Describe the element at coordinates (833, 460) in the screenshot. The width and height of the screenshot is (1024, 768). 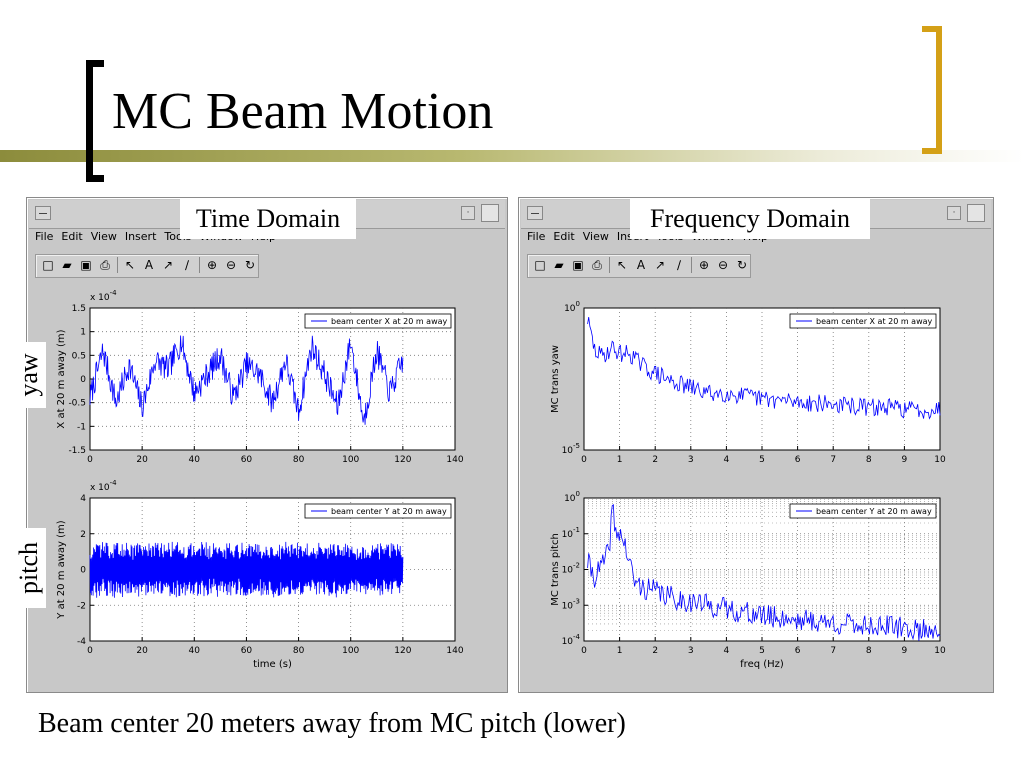
I see `x-tick-label: 7` at that location.